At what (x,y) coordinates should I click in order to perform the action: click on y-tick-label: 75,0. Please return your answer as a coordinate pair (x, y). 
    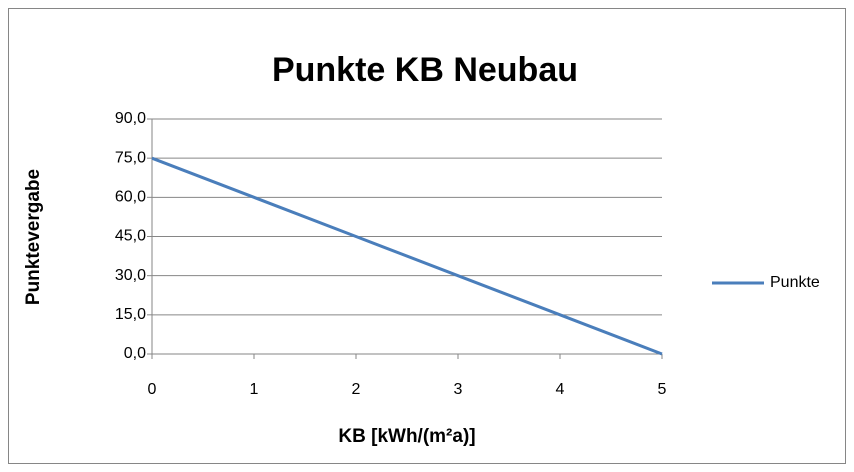
    Looking at the image, I should click on (130, 157).